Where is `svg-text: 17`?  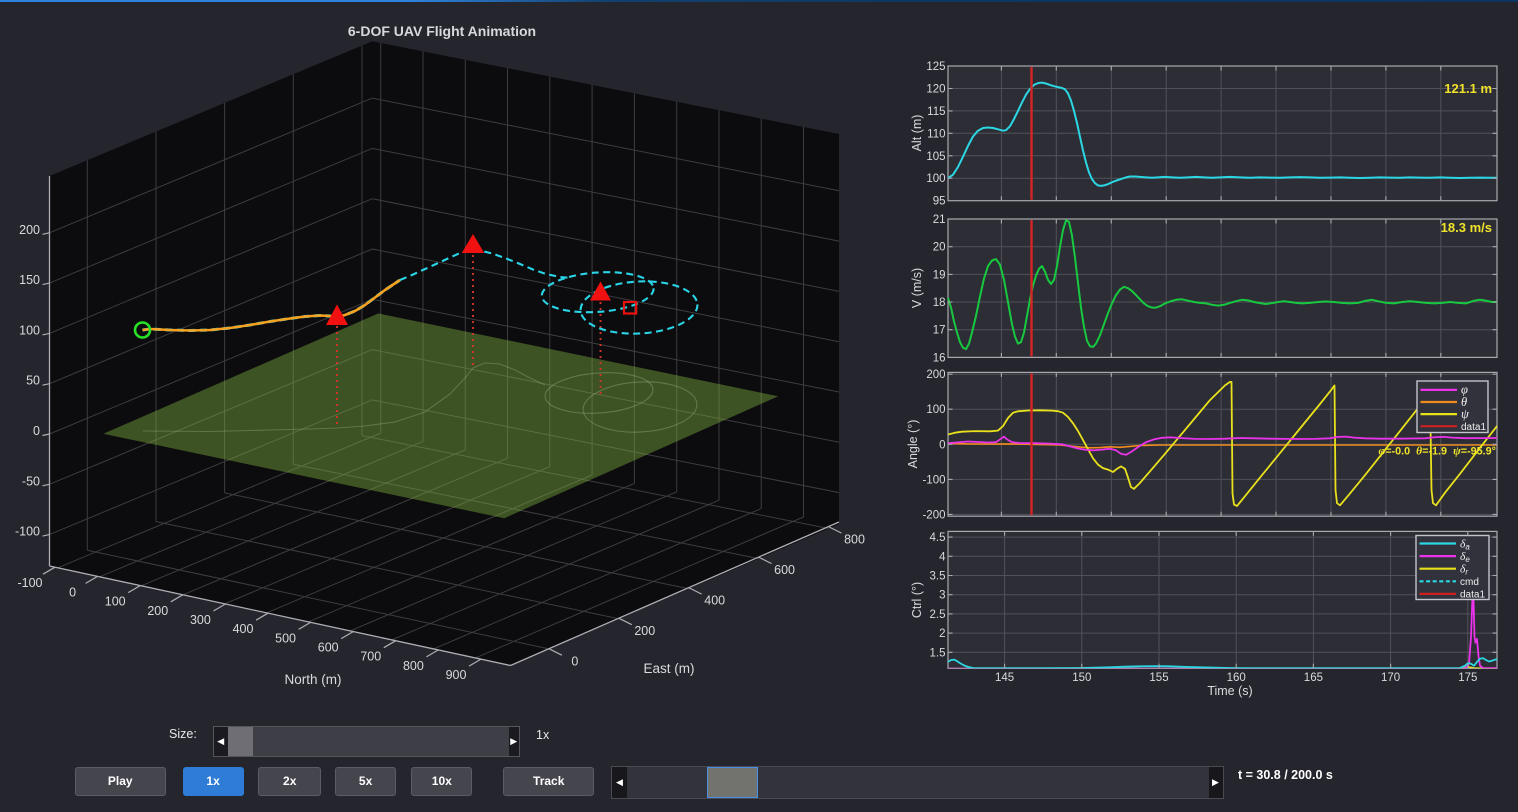
svg-text: 17 is located at coordinates (939, 331).